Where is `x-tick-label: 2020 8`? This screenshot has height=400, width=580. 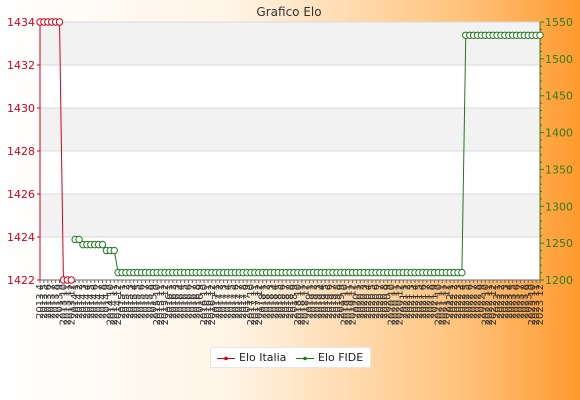 x-tick-label: 2020 8 is located at coordinates (384, 301).